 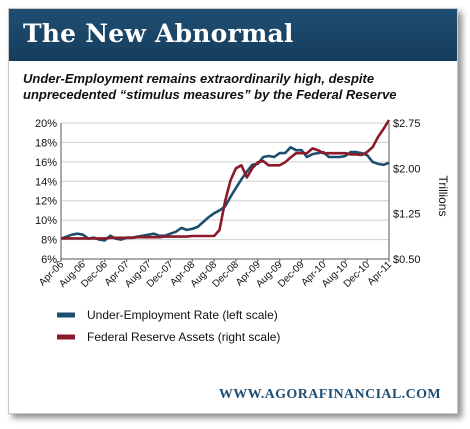 What do you see at coordinates (46, 143) in the screenshot?
I see `left-tick-label: 18%` at bounding box center [46, 143].